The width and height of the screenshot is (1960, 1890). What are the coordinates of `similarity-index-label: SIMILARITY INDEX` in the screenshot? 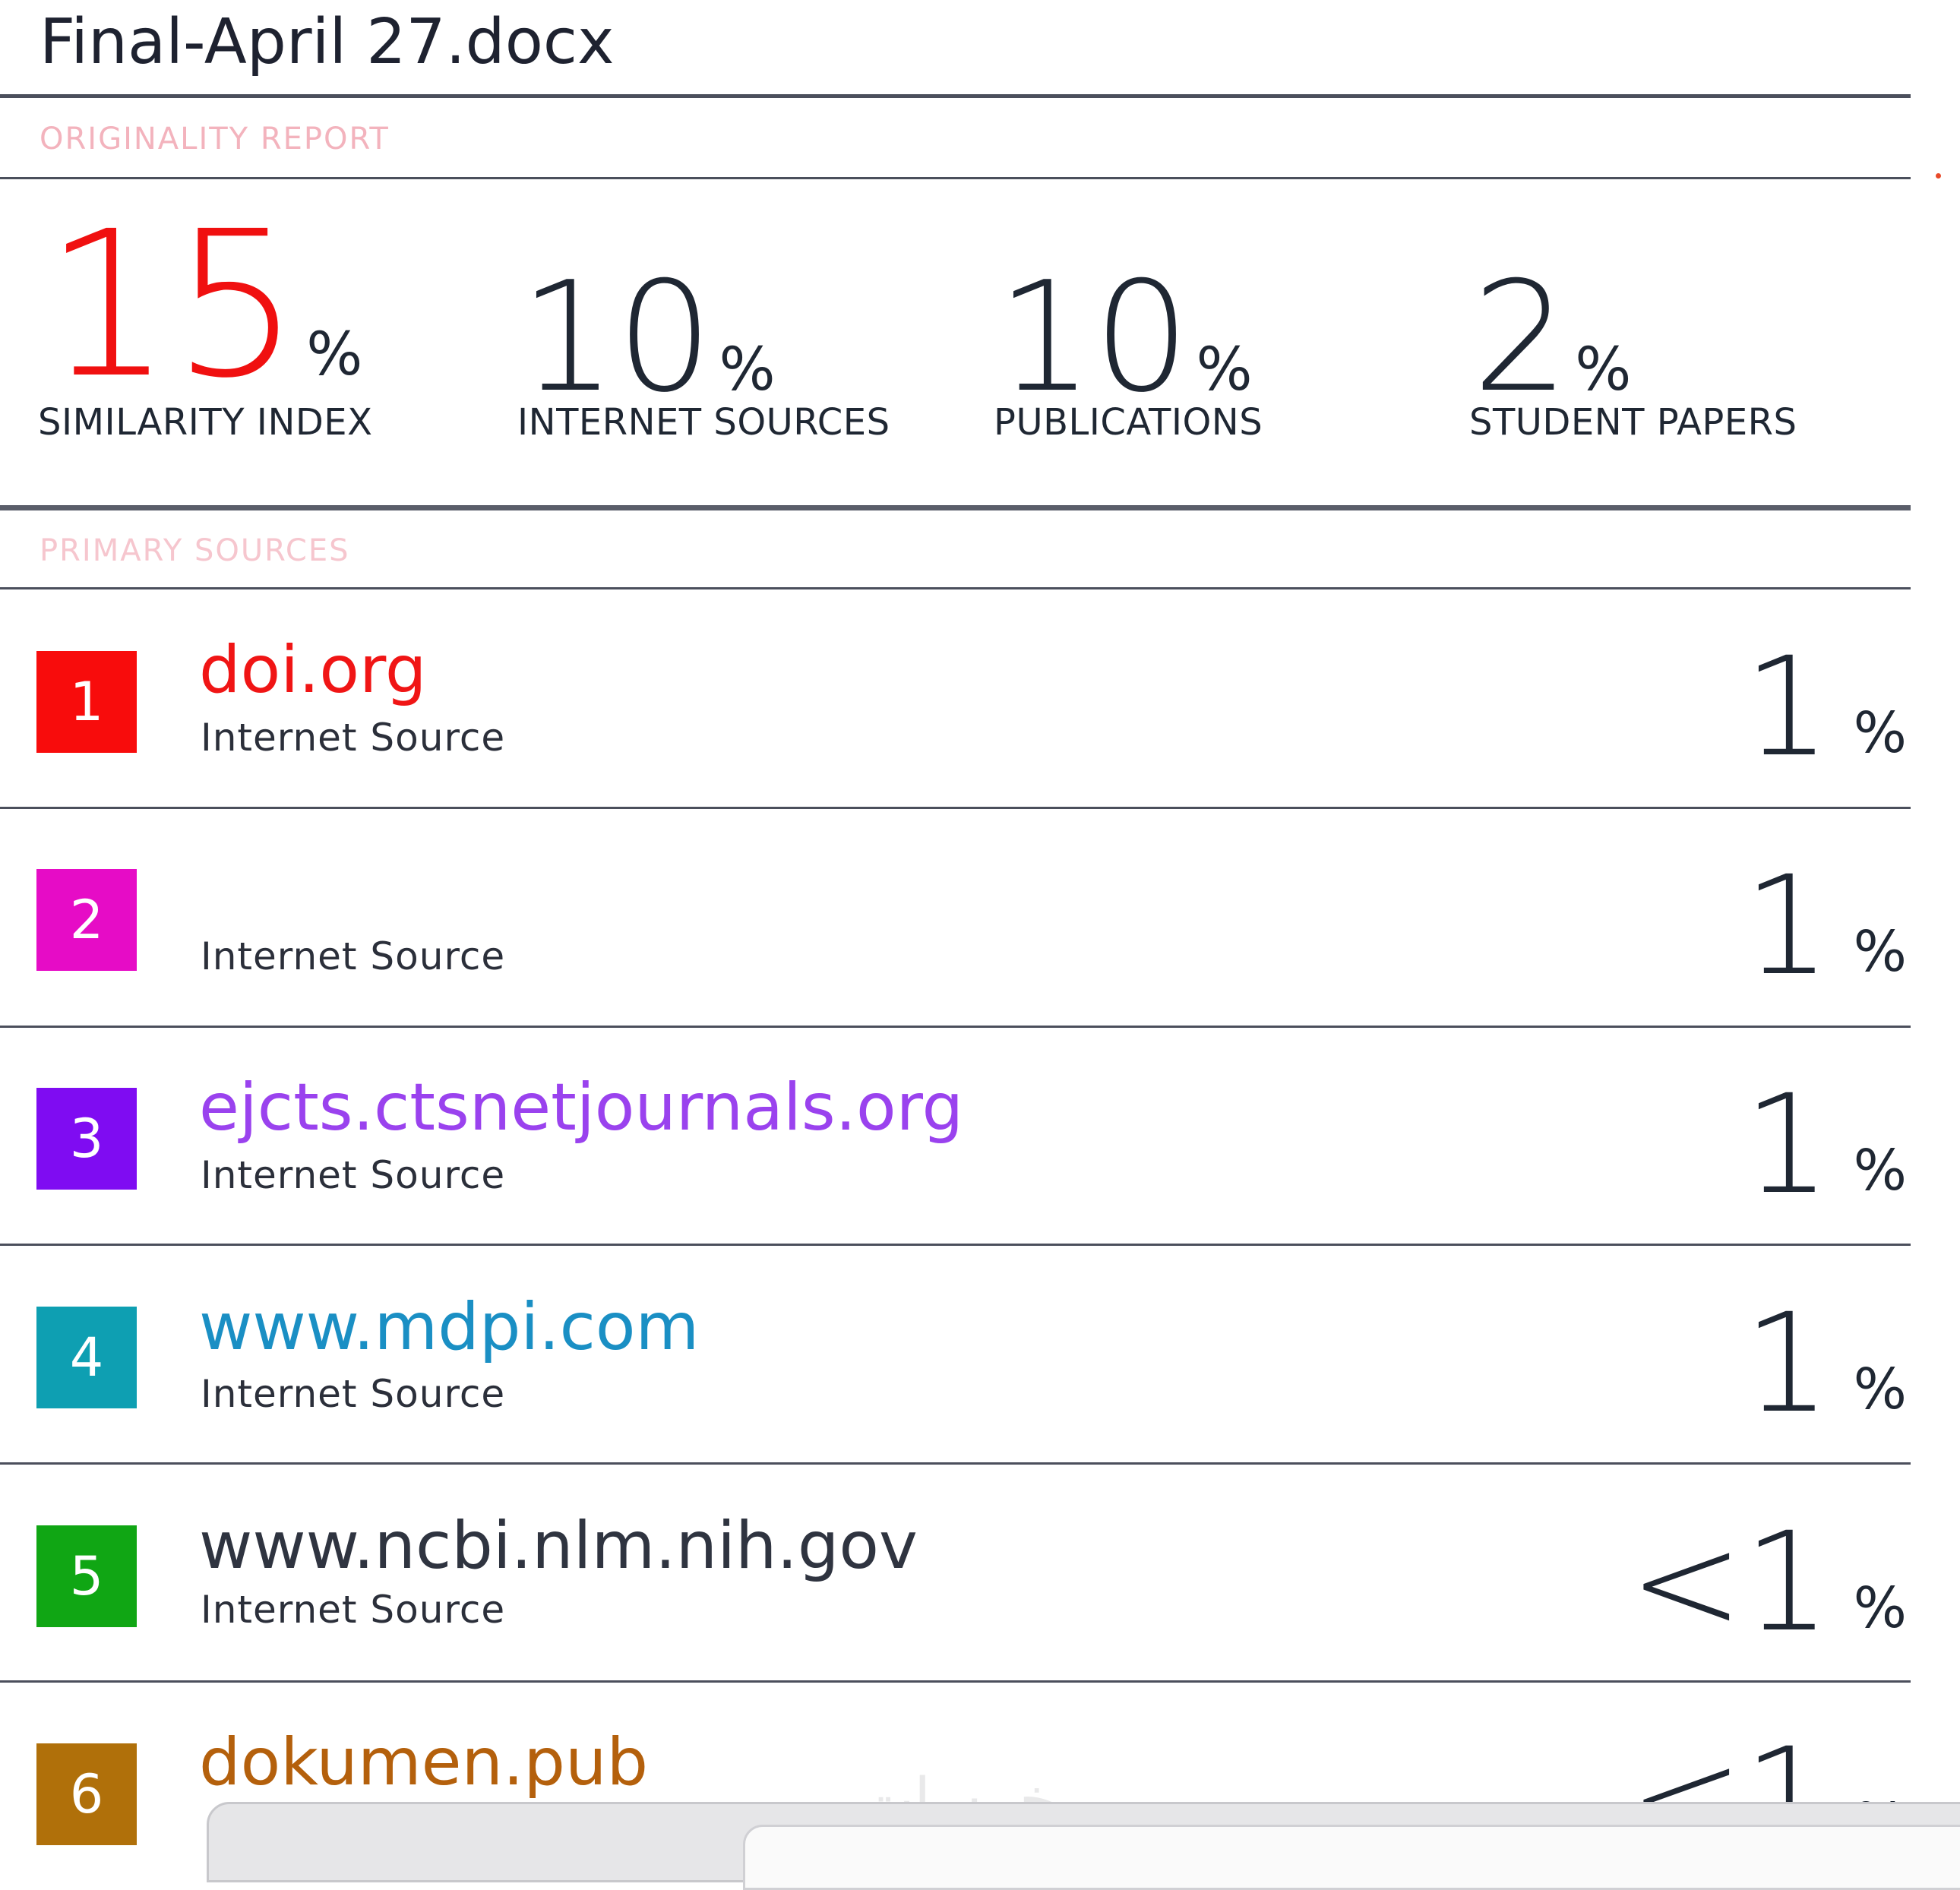 It's located at (205, 422).